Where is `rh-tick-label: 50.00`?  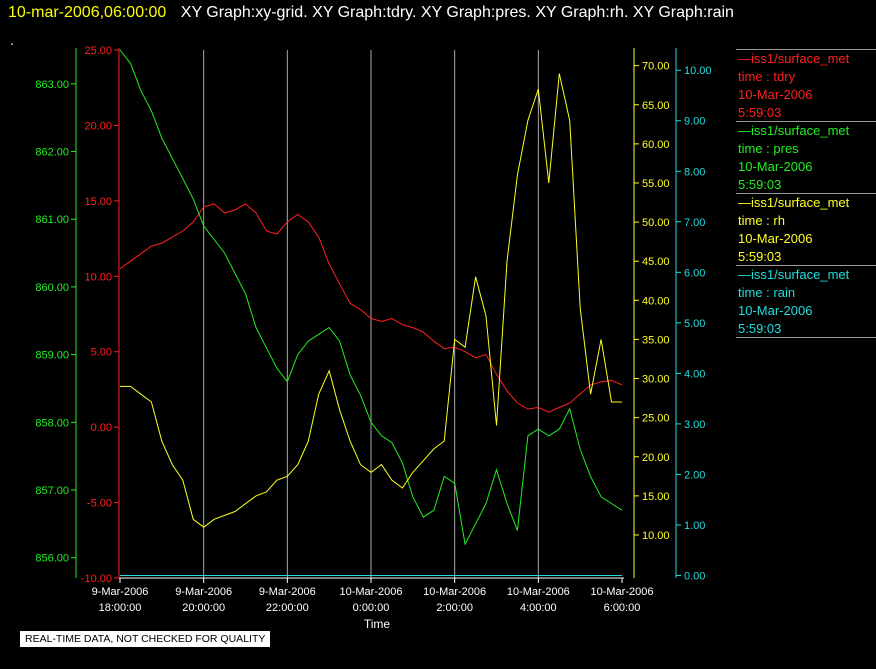 rh-tick-label: 50.00 is located at coordinates (656, 223).